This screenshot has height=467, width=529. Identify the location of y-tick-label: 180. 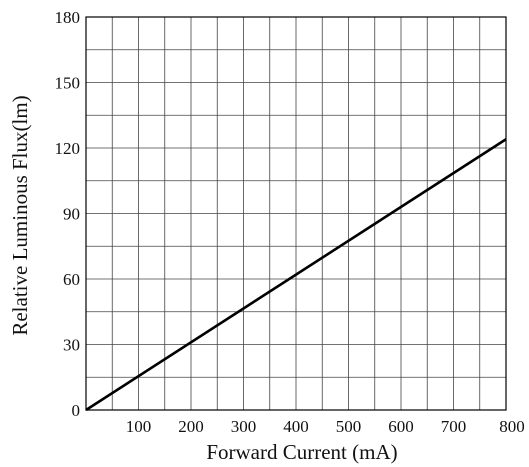
(68, 17).